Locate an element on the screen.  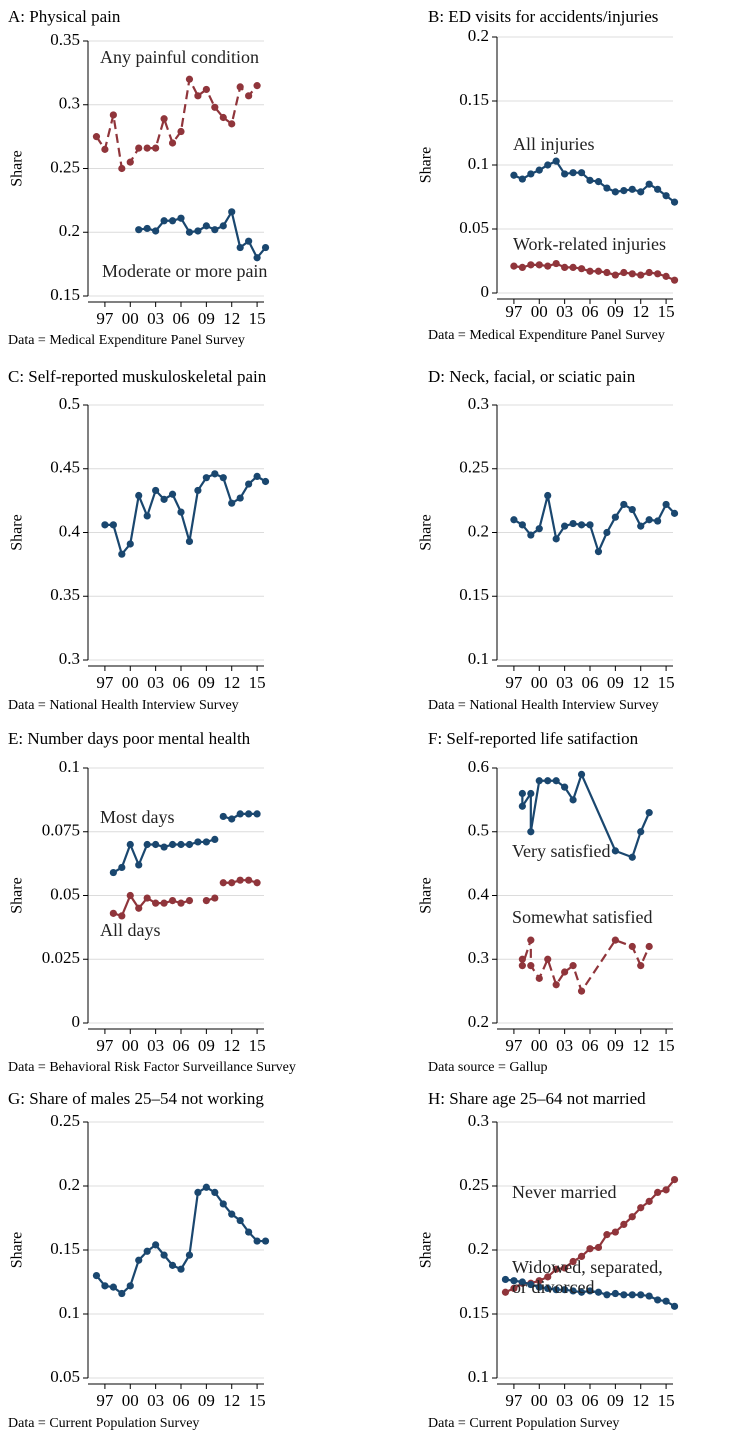
y-tick-label: 0.5 is located at coordinates (69, 403).